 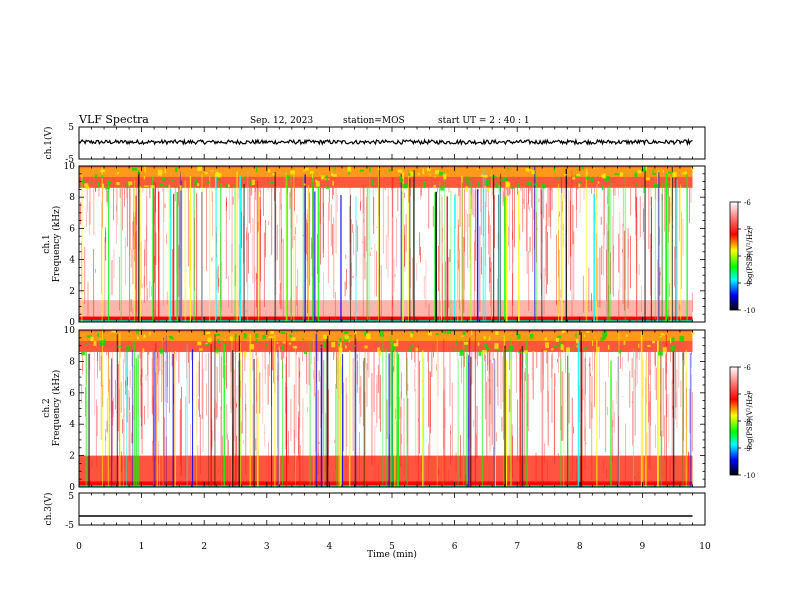 What do you see at coordinates (750, 255) in the screenshot?
I see `ch1-colorbar-label: log(PSD)(V²/Hz)` at bounding box center [750, 255].